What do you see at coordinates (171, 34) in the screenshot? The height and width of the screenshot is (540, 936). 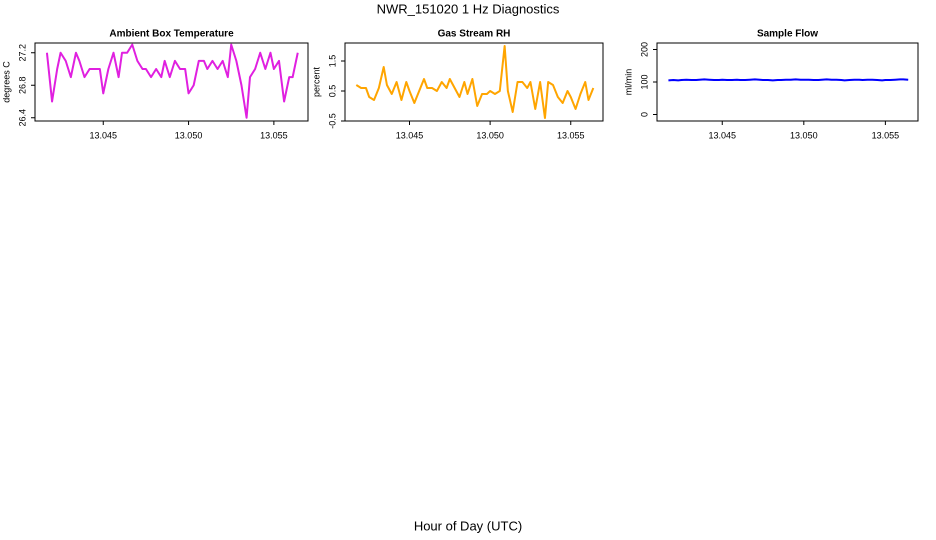 I see `panel-title: Ambient Box Temperature` at bounding box center [171, 34].